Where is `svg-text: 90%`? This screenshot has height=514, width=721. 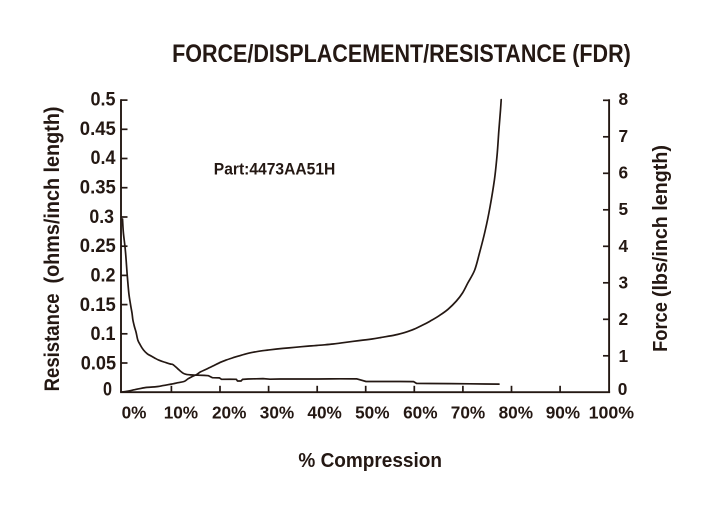
svg-text: 90% is located at coordinates (563, 413).